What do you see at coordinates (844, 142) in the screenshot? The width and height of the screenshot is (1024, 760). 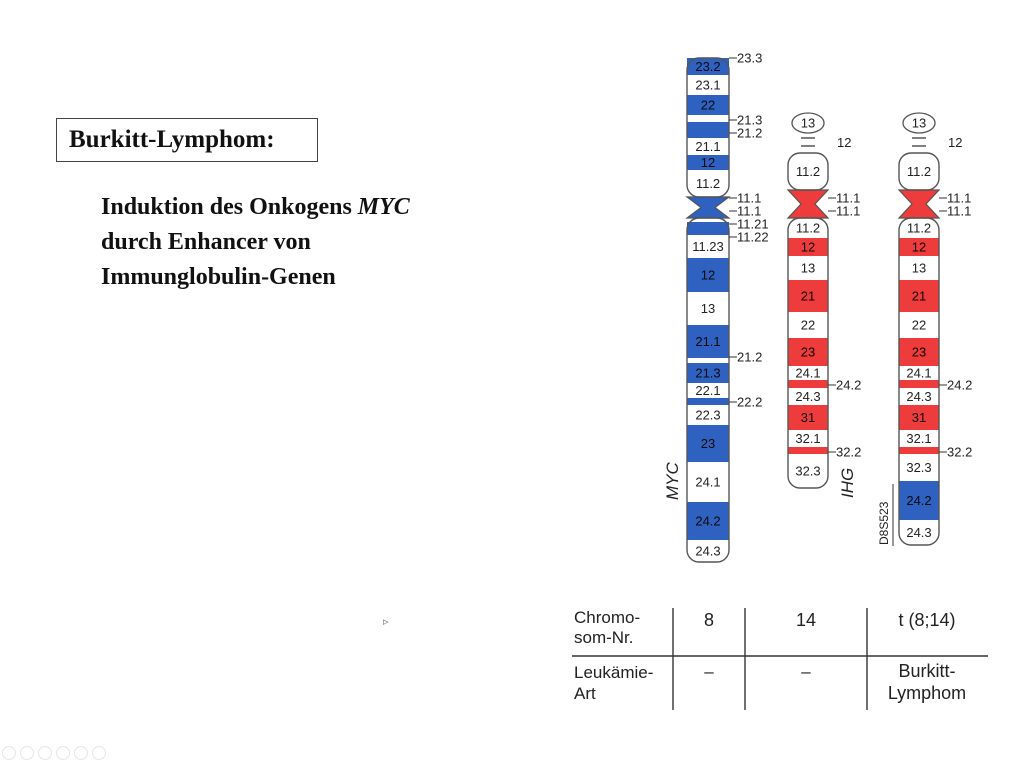 I see `chr14-stalk-label: 12` at bounding box center [844, 142].